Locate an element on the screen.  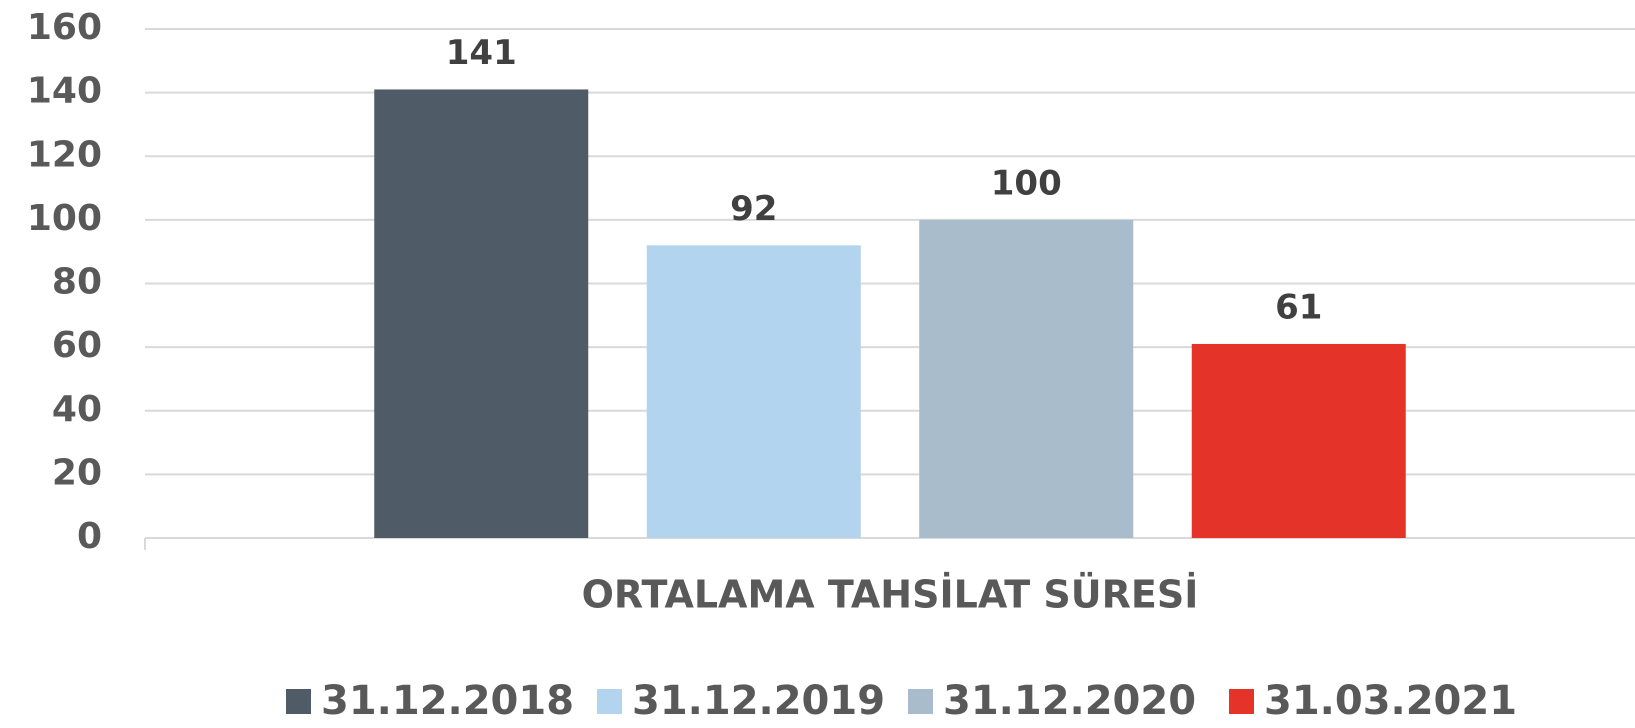
legend-label: 31.12.2018 is located at coordinates (447, 701).